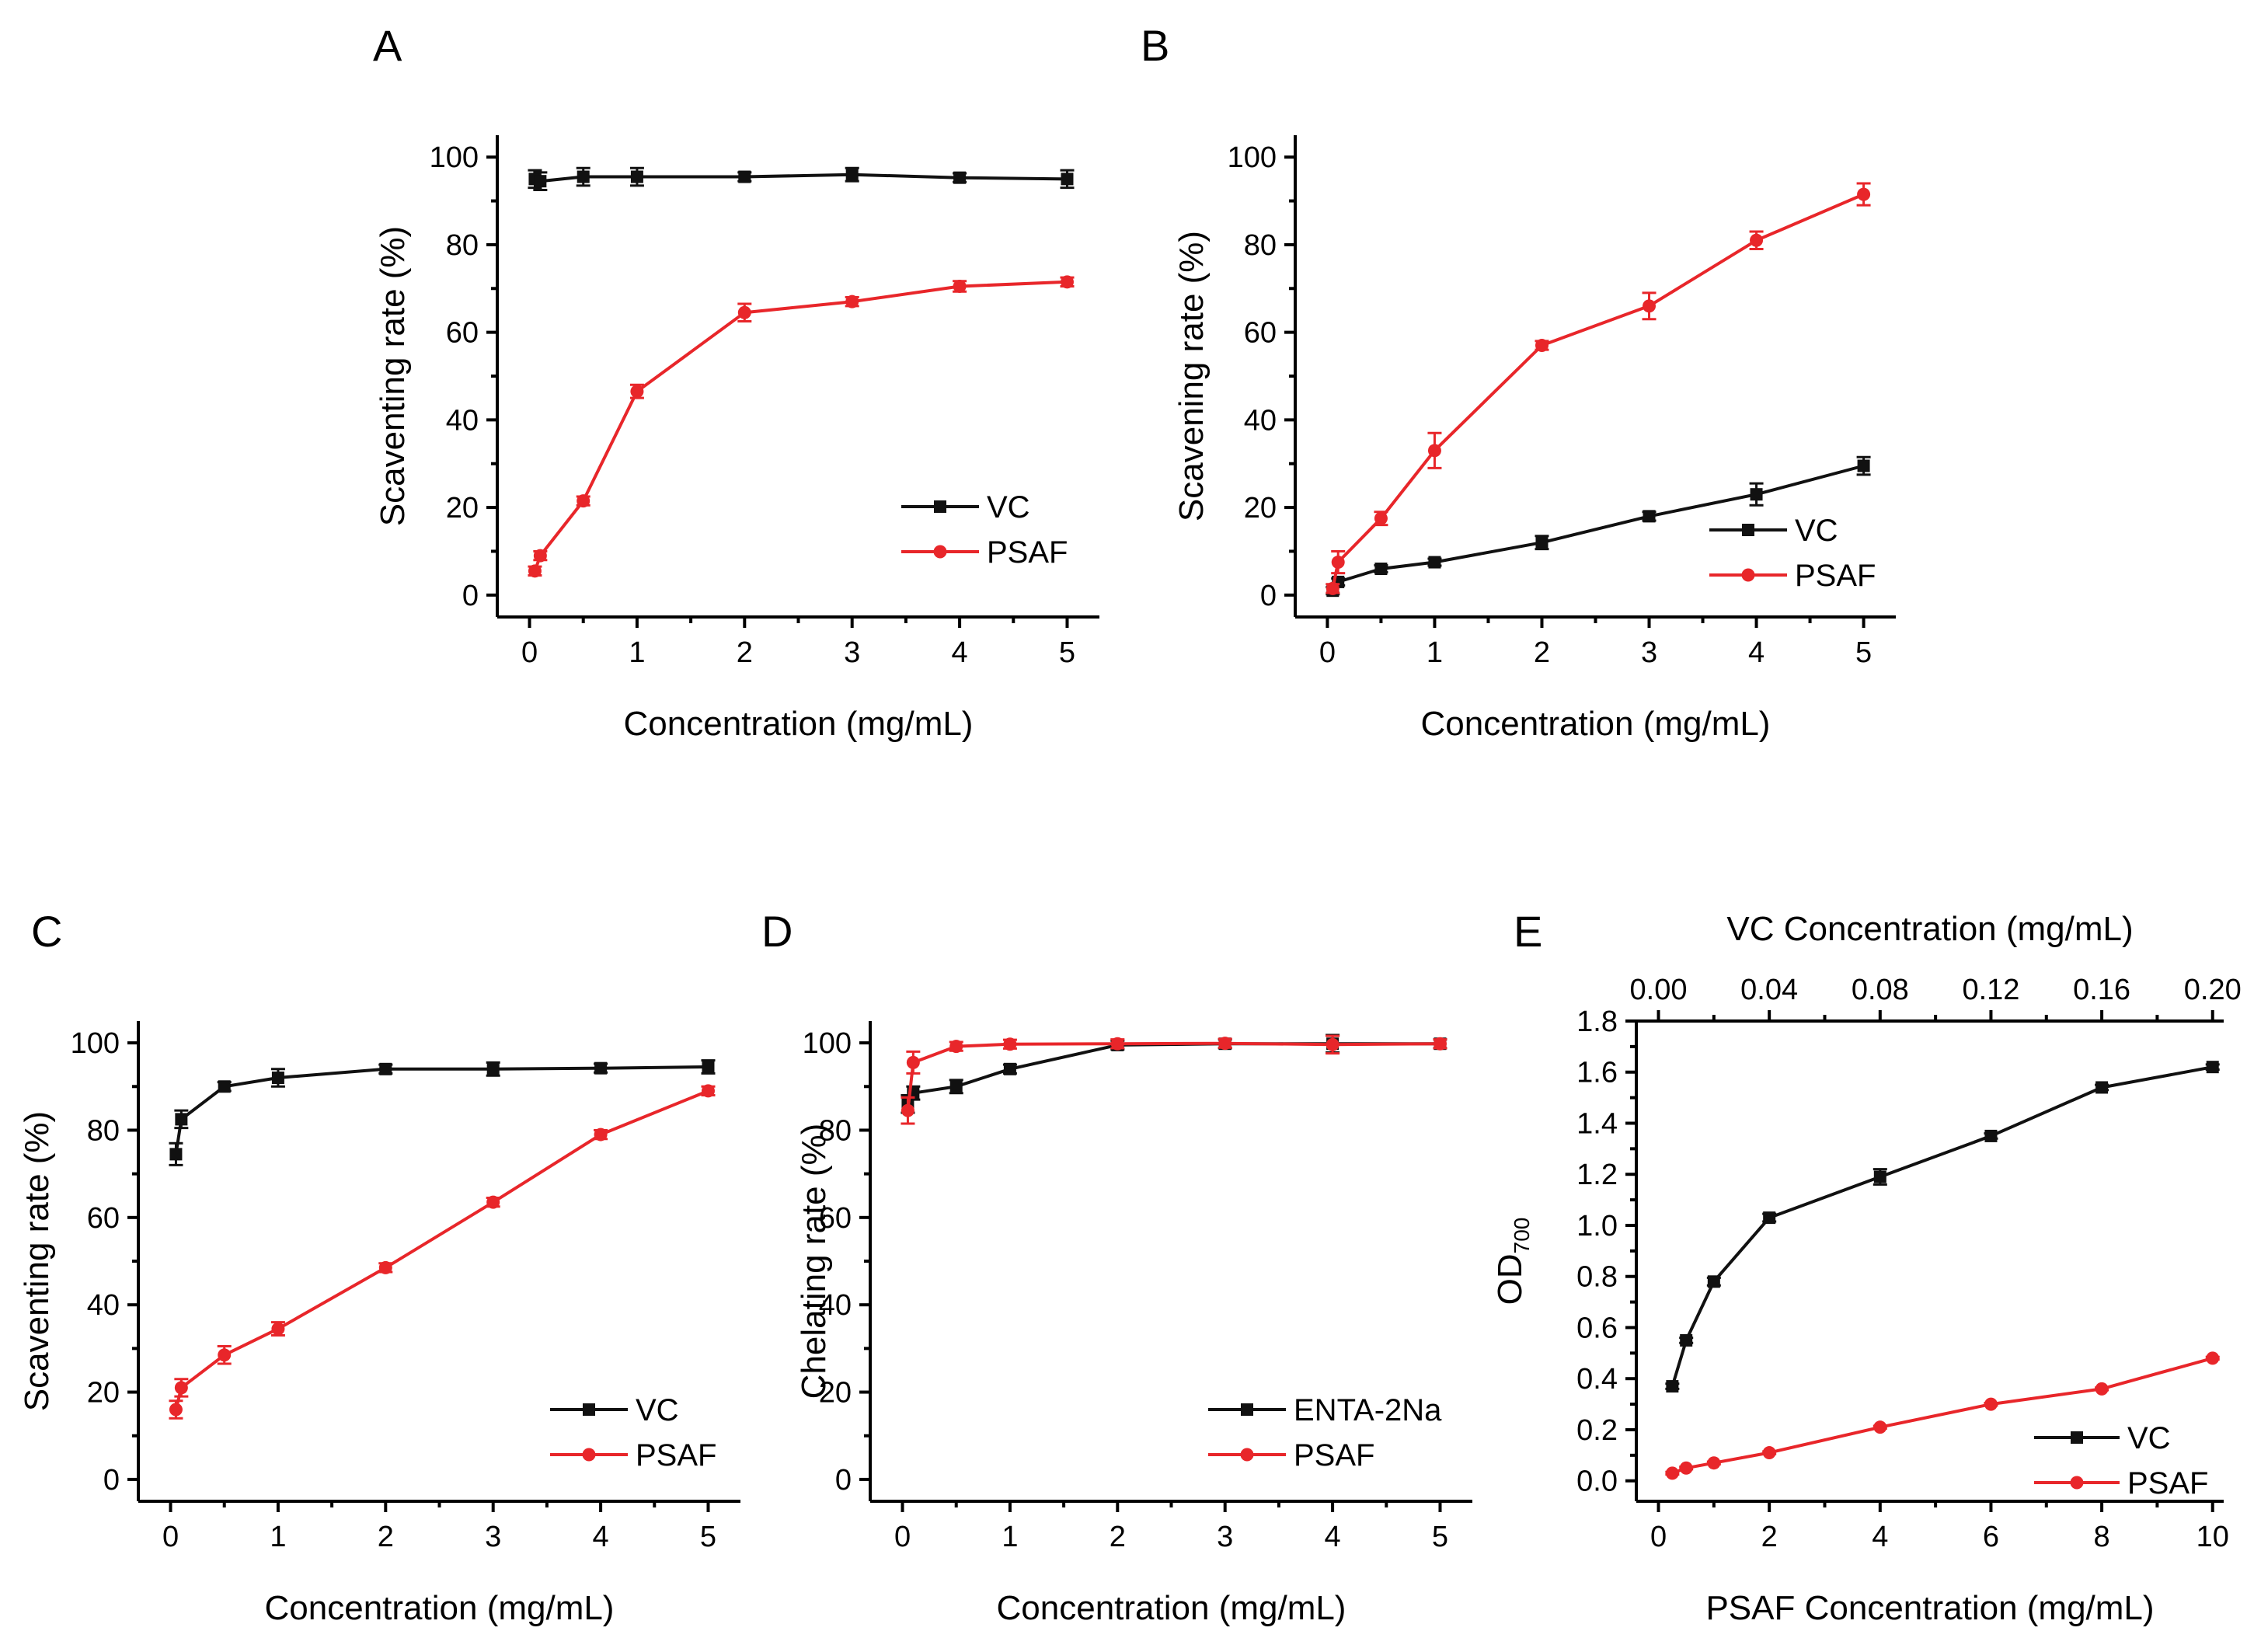 The height and width of the screenshot is (1652, 2247). Describe the element at coordinates (1247, 1409) in the screenshot. I see `panel-d-legend-marker` at that location.